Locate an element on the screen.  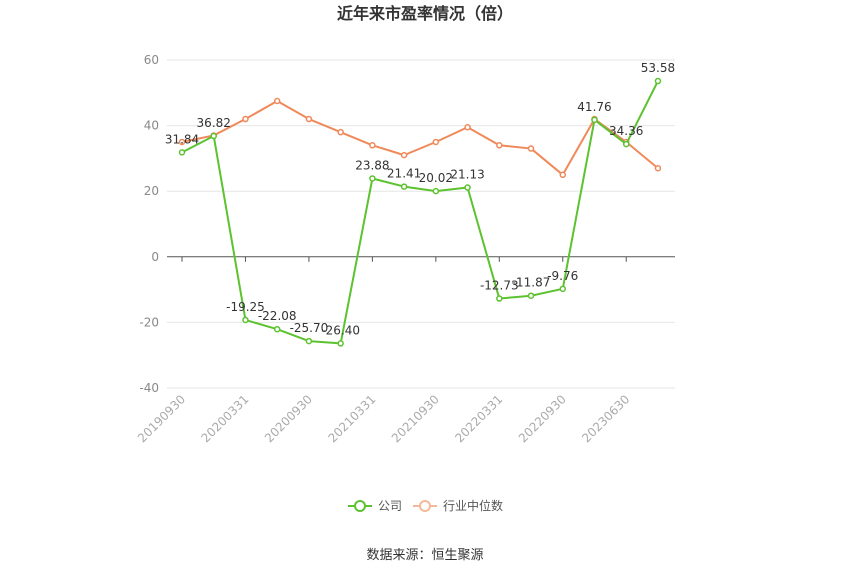
company-data-label: 21.13 is located at coordinates (467, 174).